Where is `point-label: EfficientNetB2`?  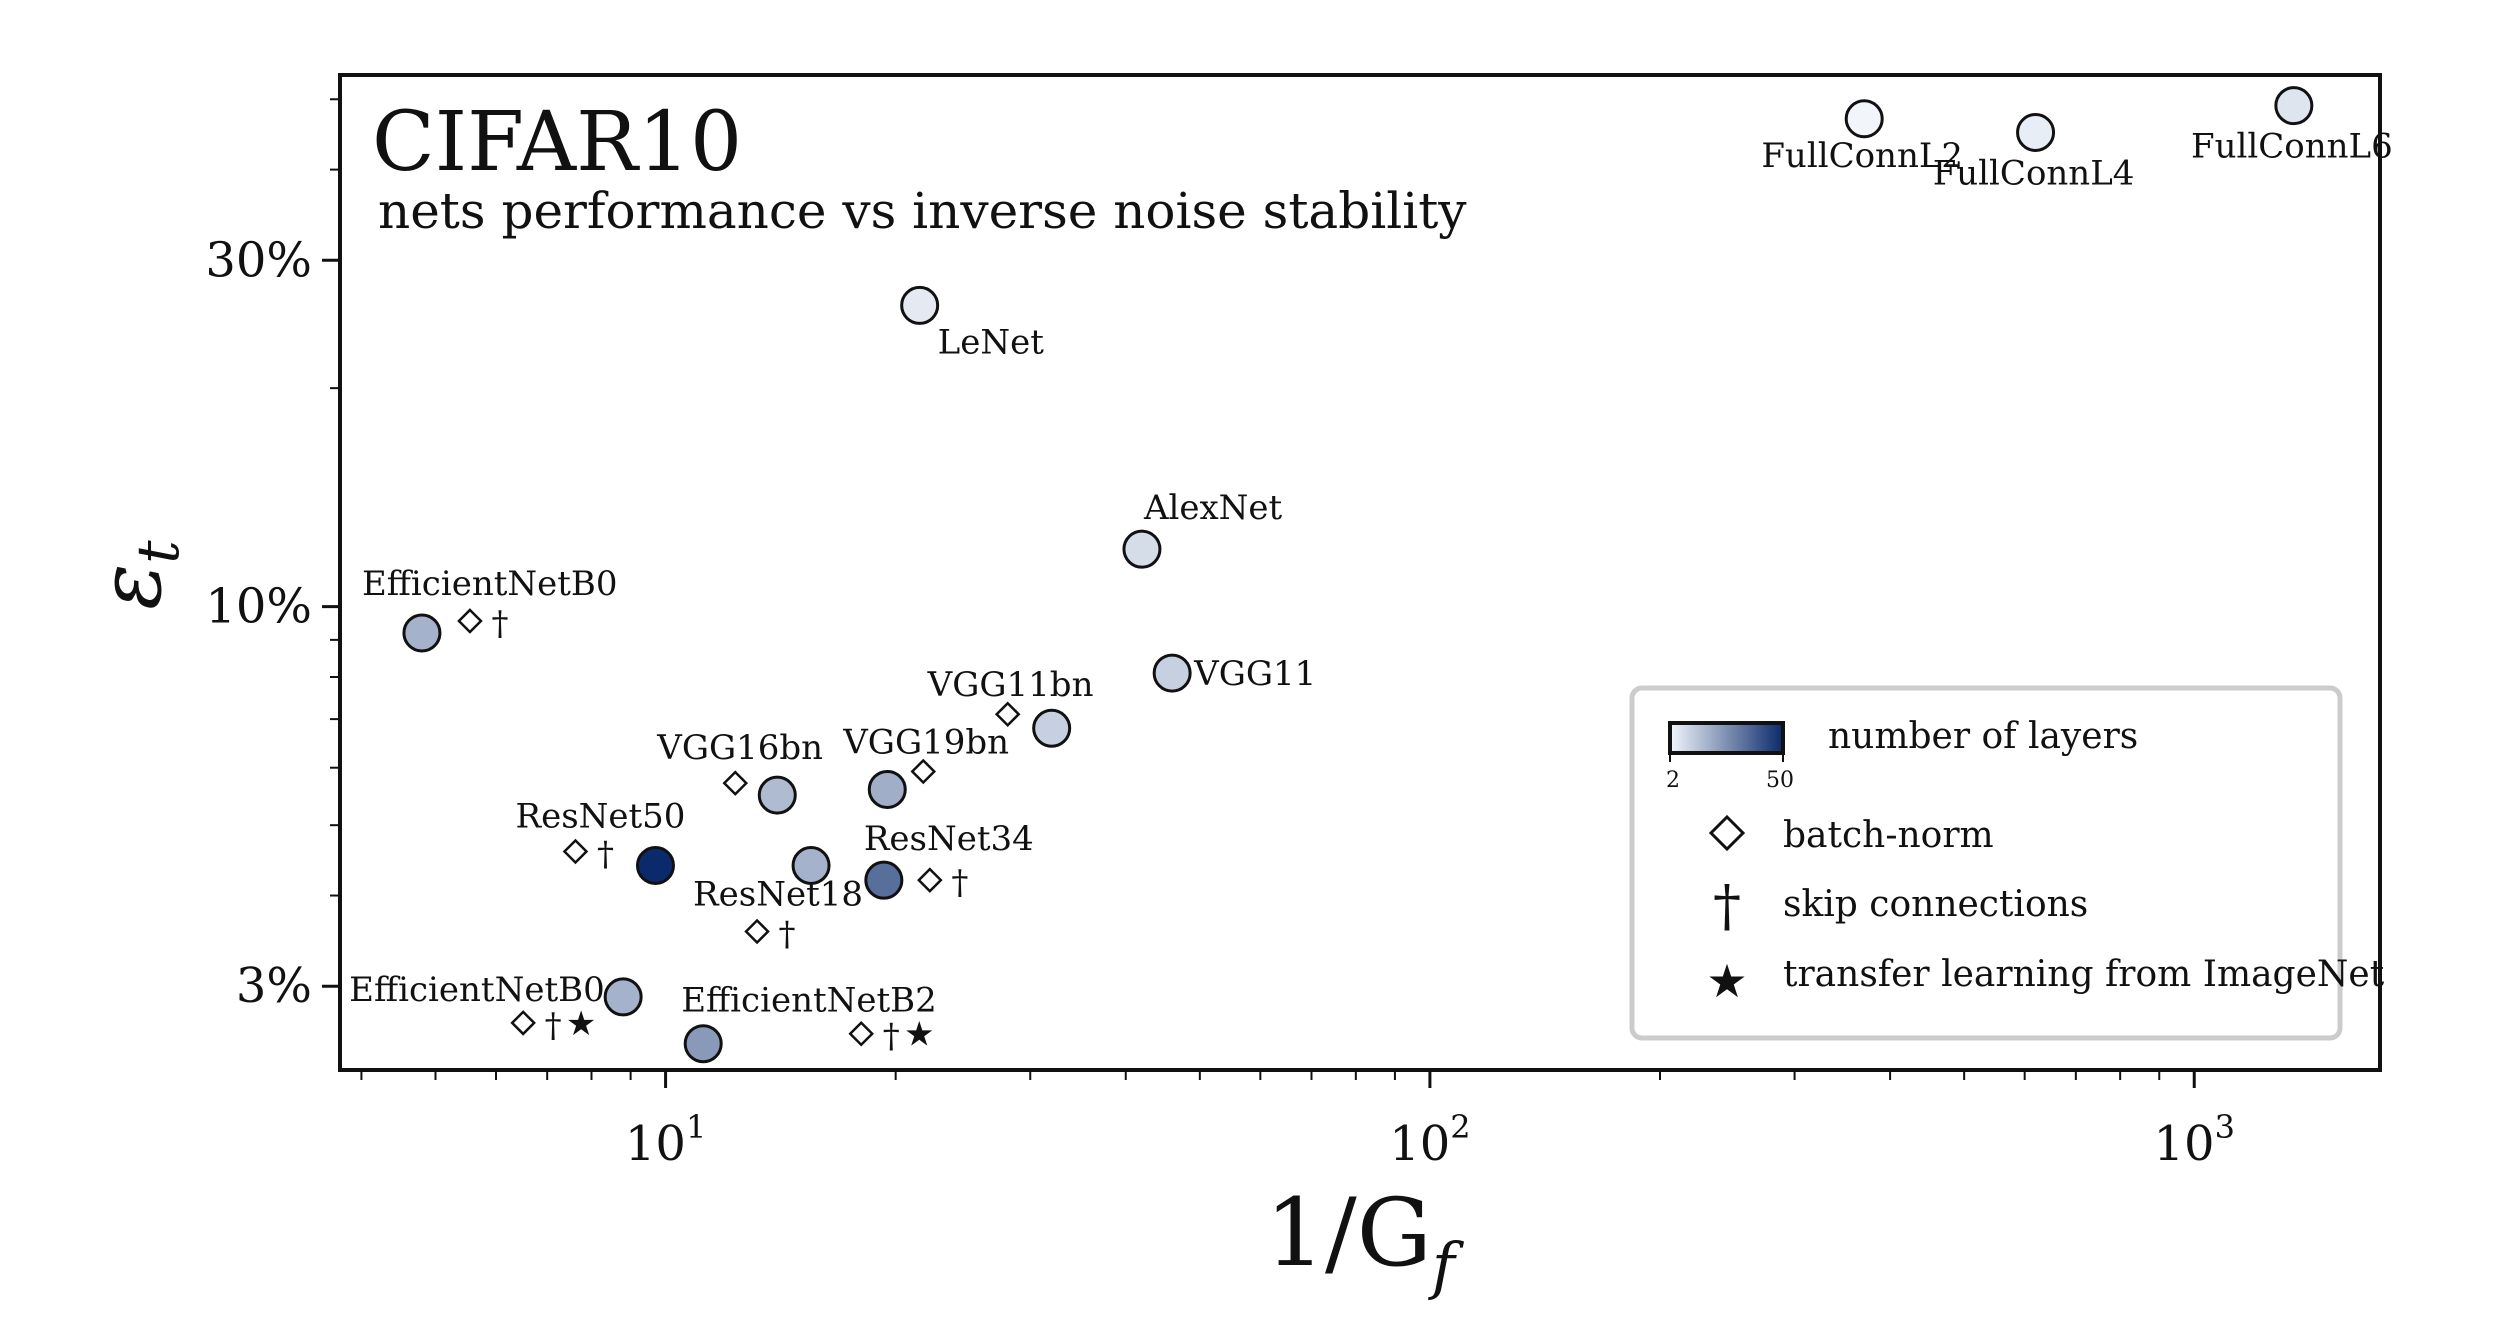
point-label: EfficientNetB2 is located at coordinates (809, 1001).